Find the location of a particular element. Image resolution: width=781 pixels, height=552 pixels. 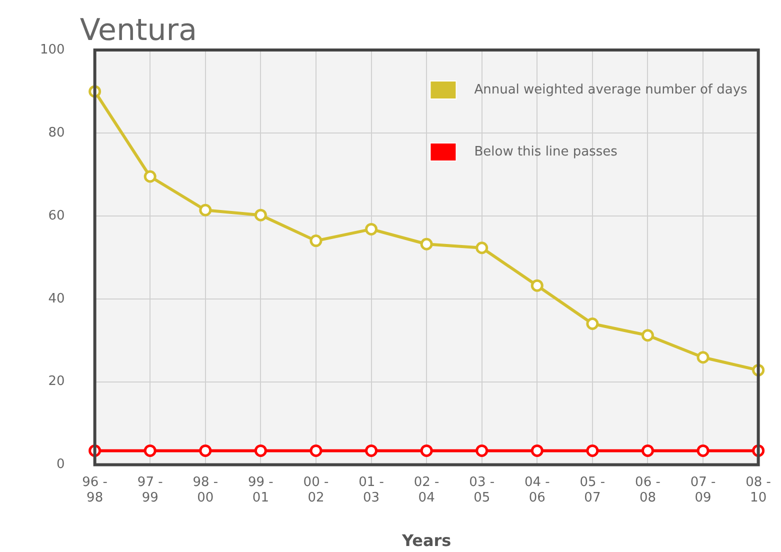

x-tick-label: 02 - 04 is located at coordinates (427, 490).